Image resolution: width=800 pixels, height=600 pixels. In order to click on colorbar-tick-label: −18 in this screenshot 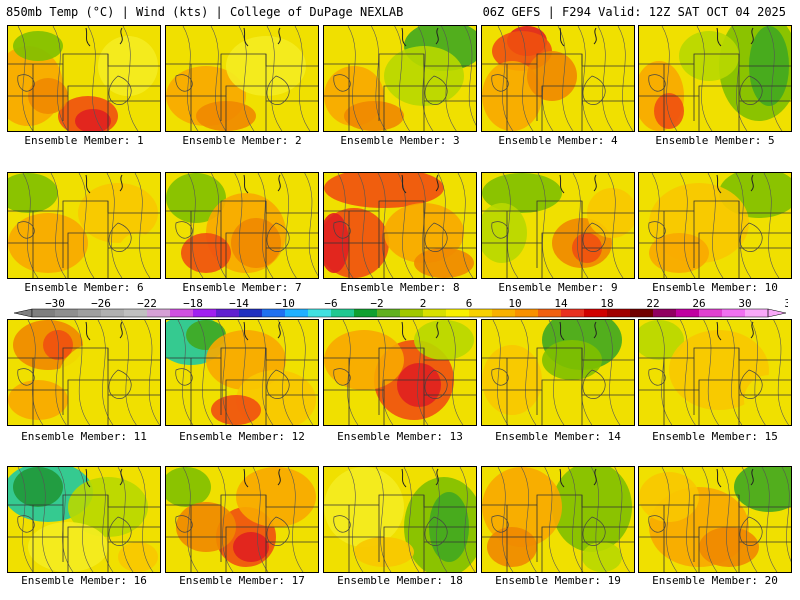, I will do `click(193, 303)`.